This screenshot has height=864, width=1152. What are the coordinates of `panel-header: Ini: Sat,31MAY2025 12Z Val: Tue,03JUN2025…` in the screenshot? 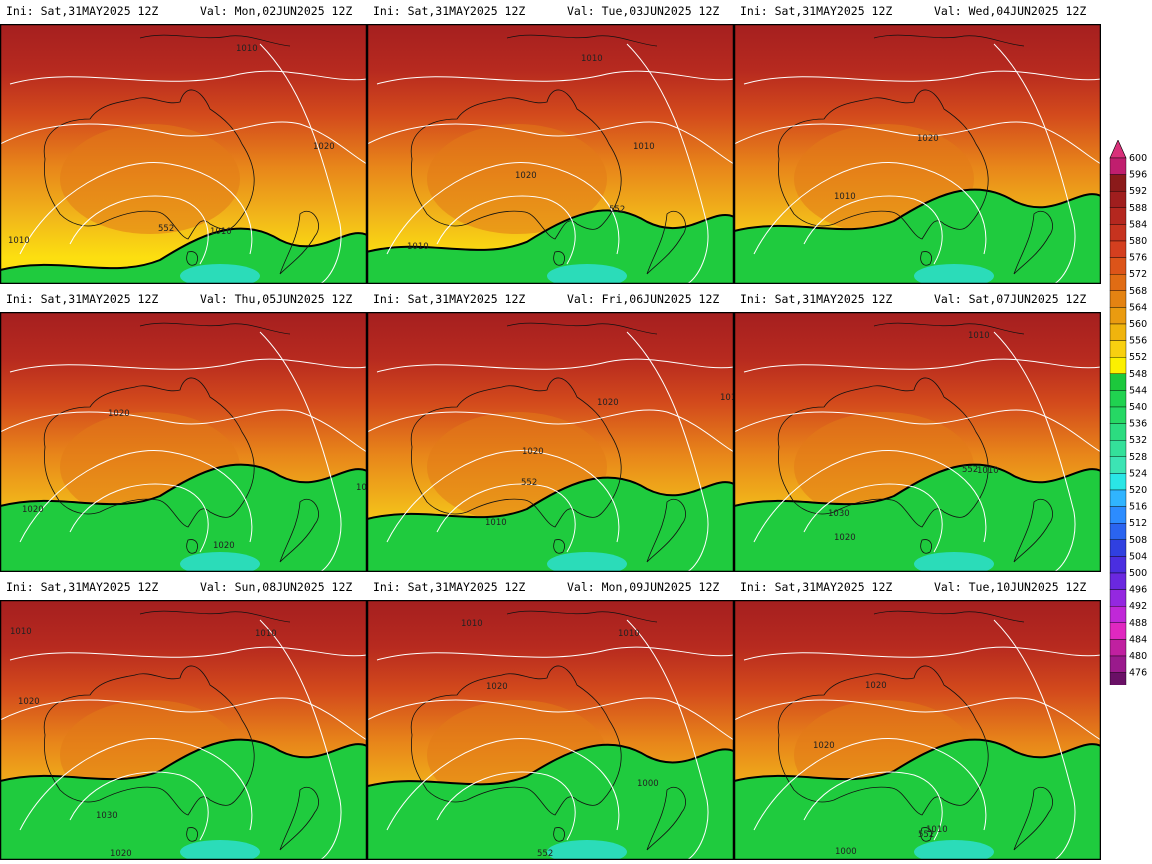 It's located at (550, 12).